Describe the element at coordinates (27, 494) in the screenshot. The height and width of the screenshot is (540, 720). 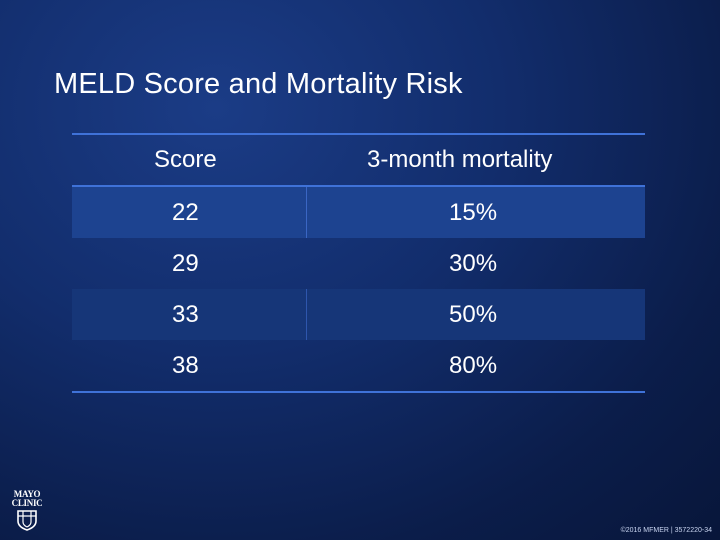
I see `logo-line-mayo: MAYO` at that location.